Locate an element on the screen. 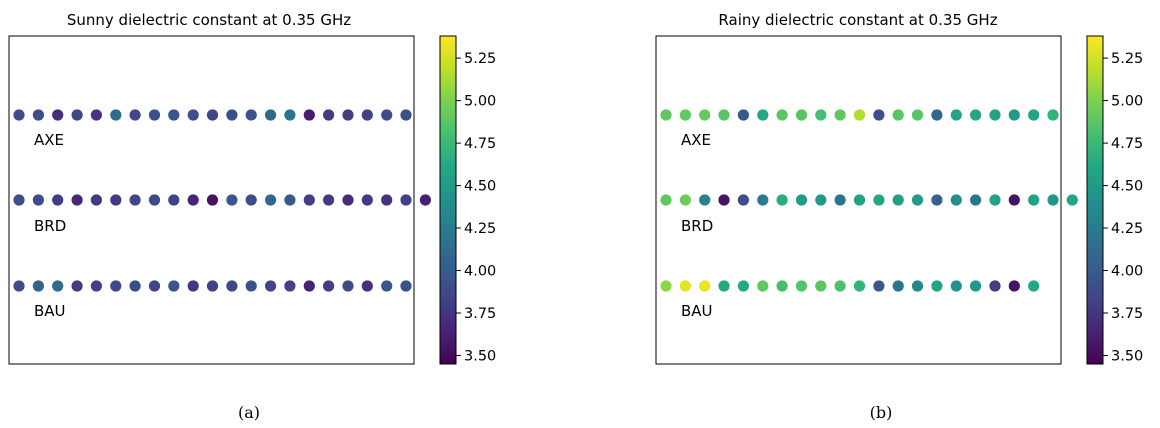  panel-b-row-label-brd: BRD is located at coordinates (697, 226).